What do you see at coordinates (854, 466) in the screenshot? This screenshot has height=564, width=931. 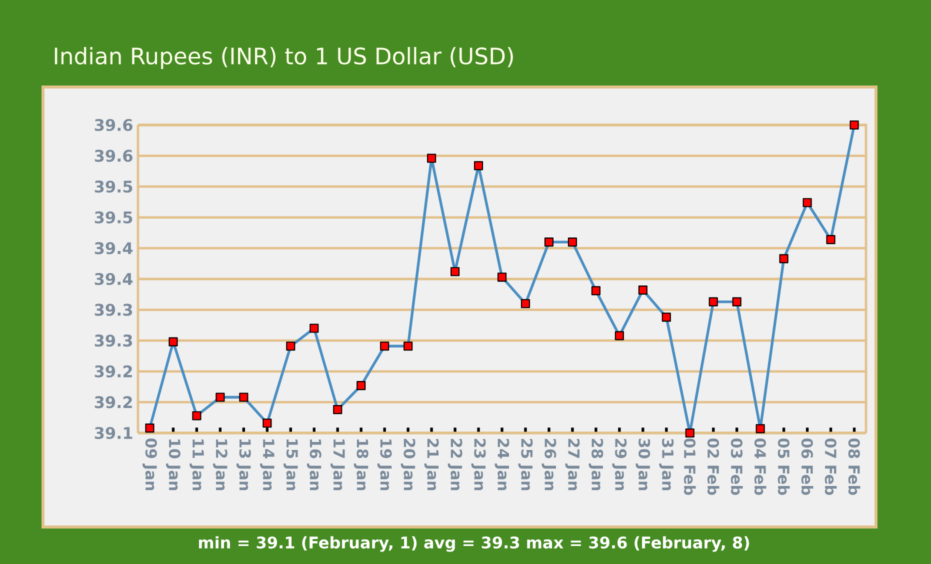 I see `x-tick-label: 08 Feb` at bounding box center [854, 466].